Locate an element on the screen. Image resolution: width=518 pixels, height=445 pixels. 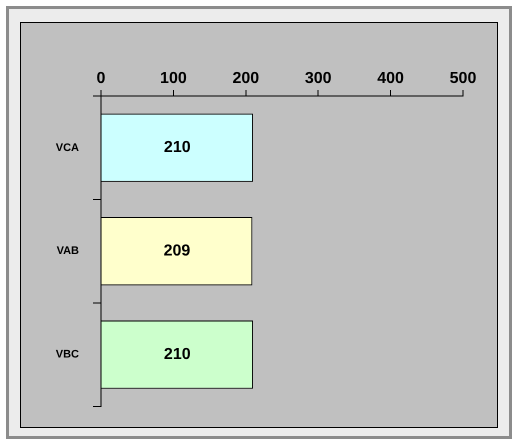
y-tick-label: VAB is located at coordinates (68, 251).